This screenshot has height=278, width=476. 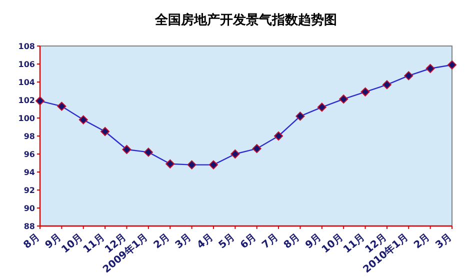 I want to click on y-tick-label: 88, so click(x=30, y=226).